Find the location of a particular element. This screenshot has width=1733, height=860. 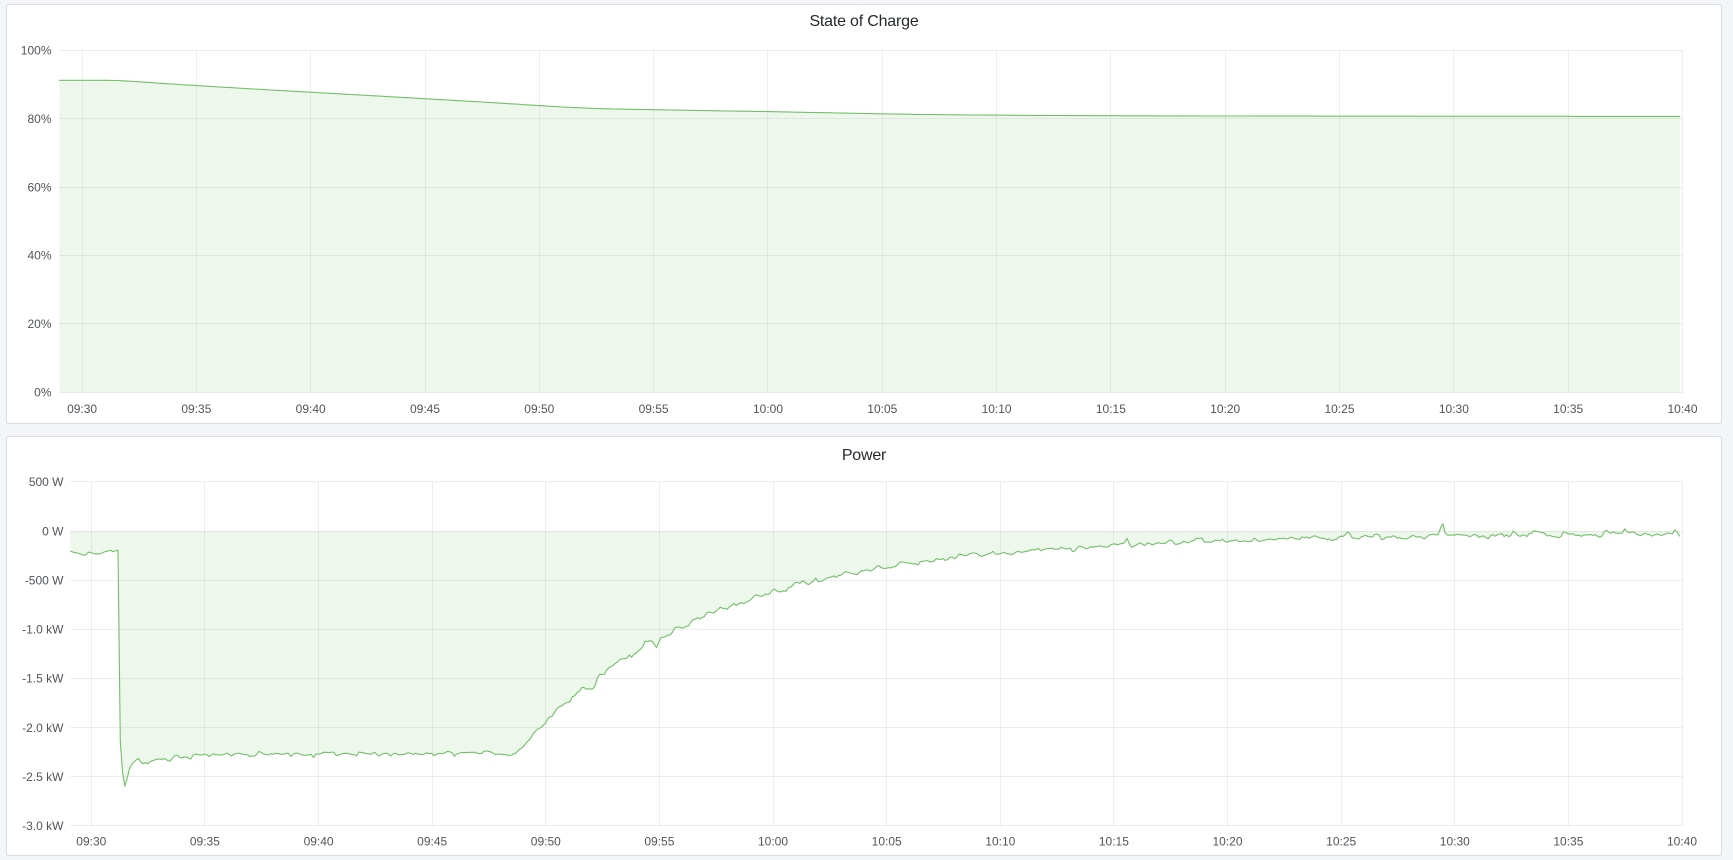

svg-text: -2.0 kW is located at coordinates (43, 728).